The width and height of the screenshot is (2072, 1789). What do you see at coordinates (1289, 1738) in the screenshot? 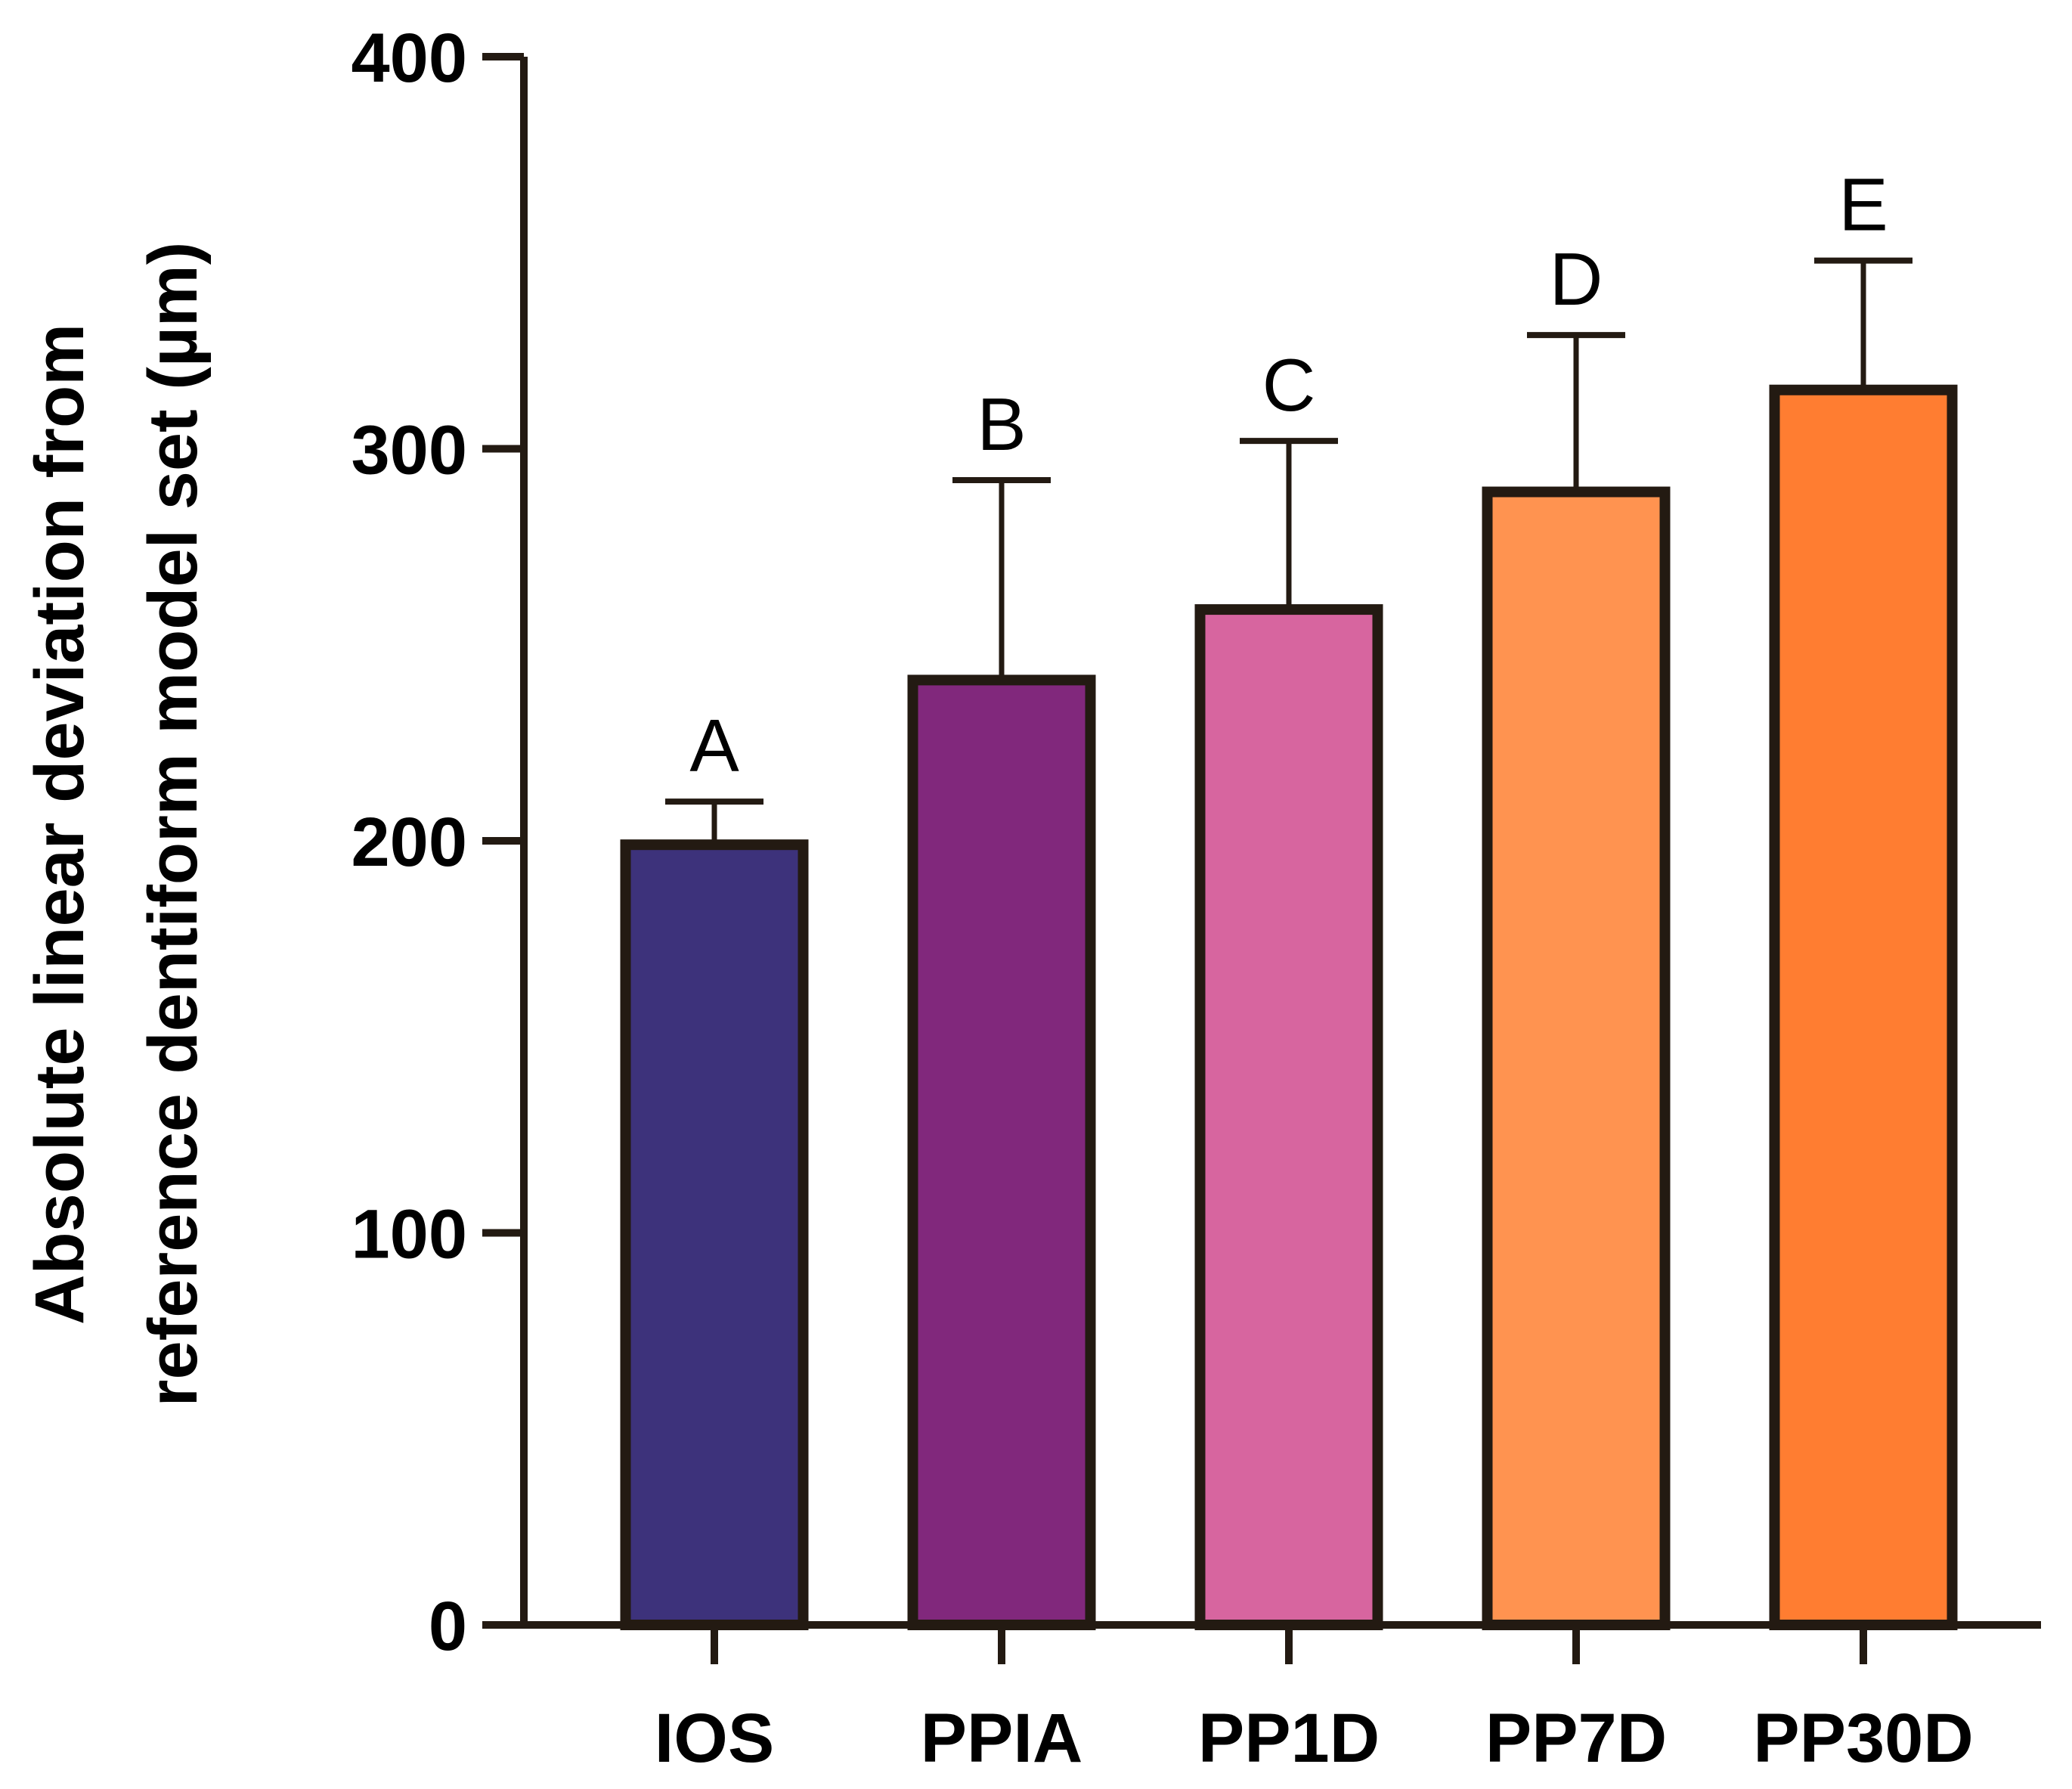
I see `x-tick-label-pp1d: PP1D` at bounding box center [1289, 1738].